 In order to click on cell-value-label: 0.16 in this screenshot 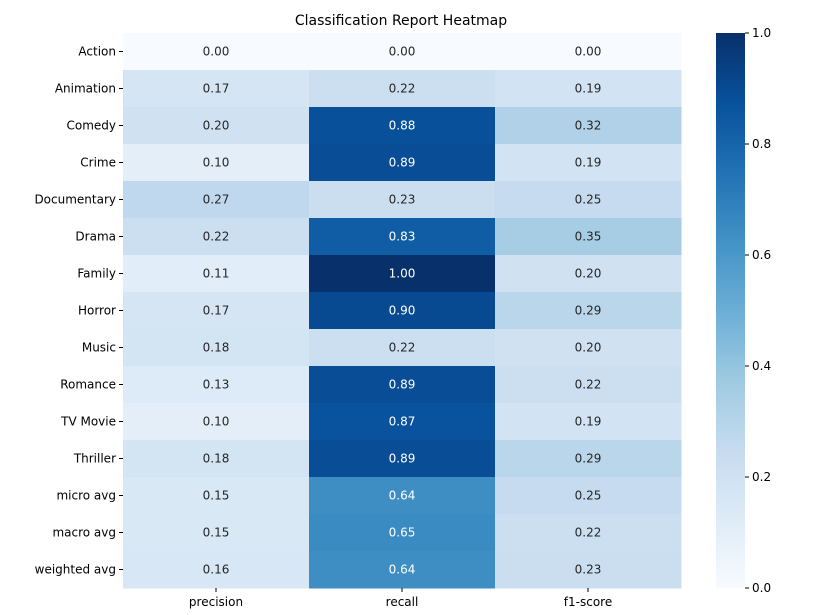, I will do `click(216, 570)`.